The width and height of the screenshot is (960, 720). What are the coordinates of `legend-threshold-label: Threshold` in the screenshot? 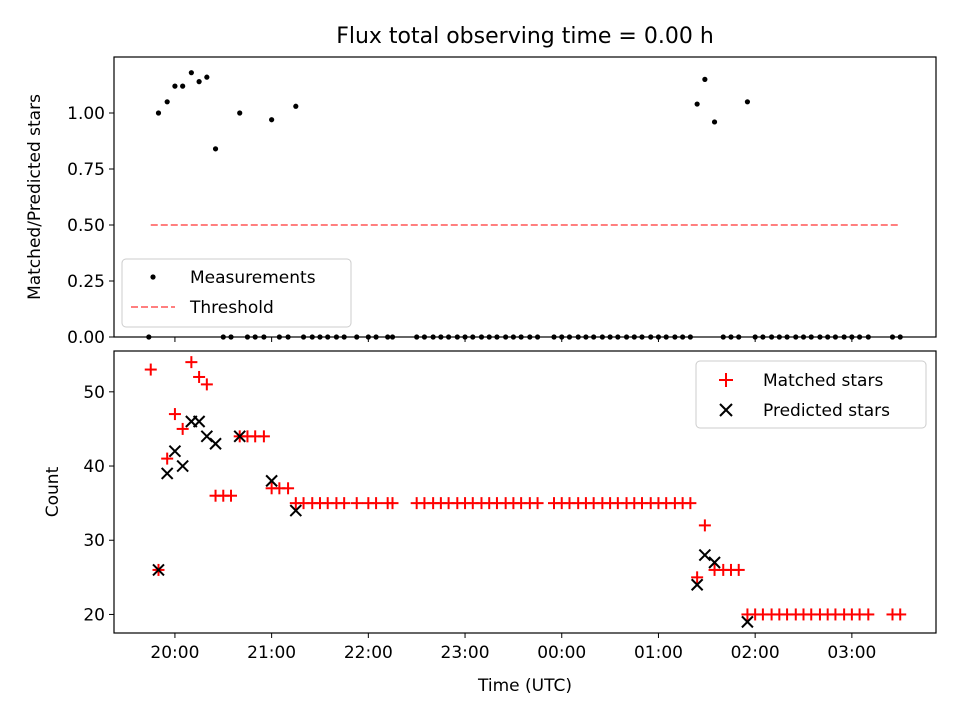 It's located at (231, 308).